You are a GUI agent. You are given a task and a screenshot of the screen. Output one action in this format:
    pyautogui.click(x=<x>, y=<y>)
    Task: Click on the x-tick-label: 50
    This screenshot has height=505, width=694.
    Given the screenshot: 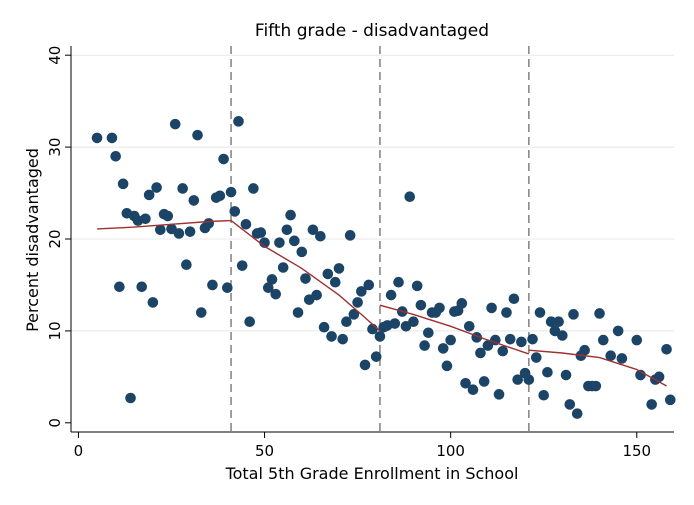 What is the action you would take?
    pyautogui.click(x=264, y=451)
    